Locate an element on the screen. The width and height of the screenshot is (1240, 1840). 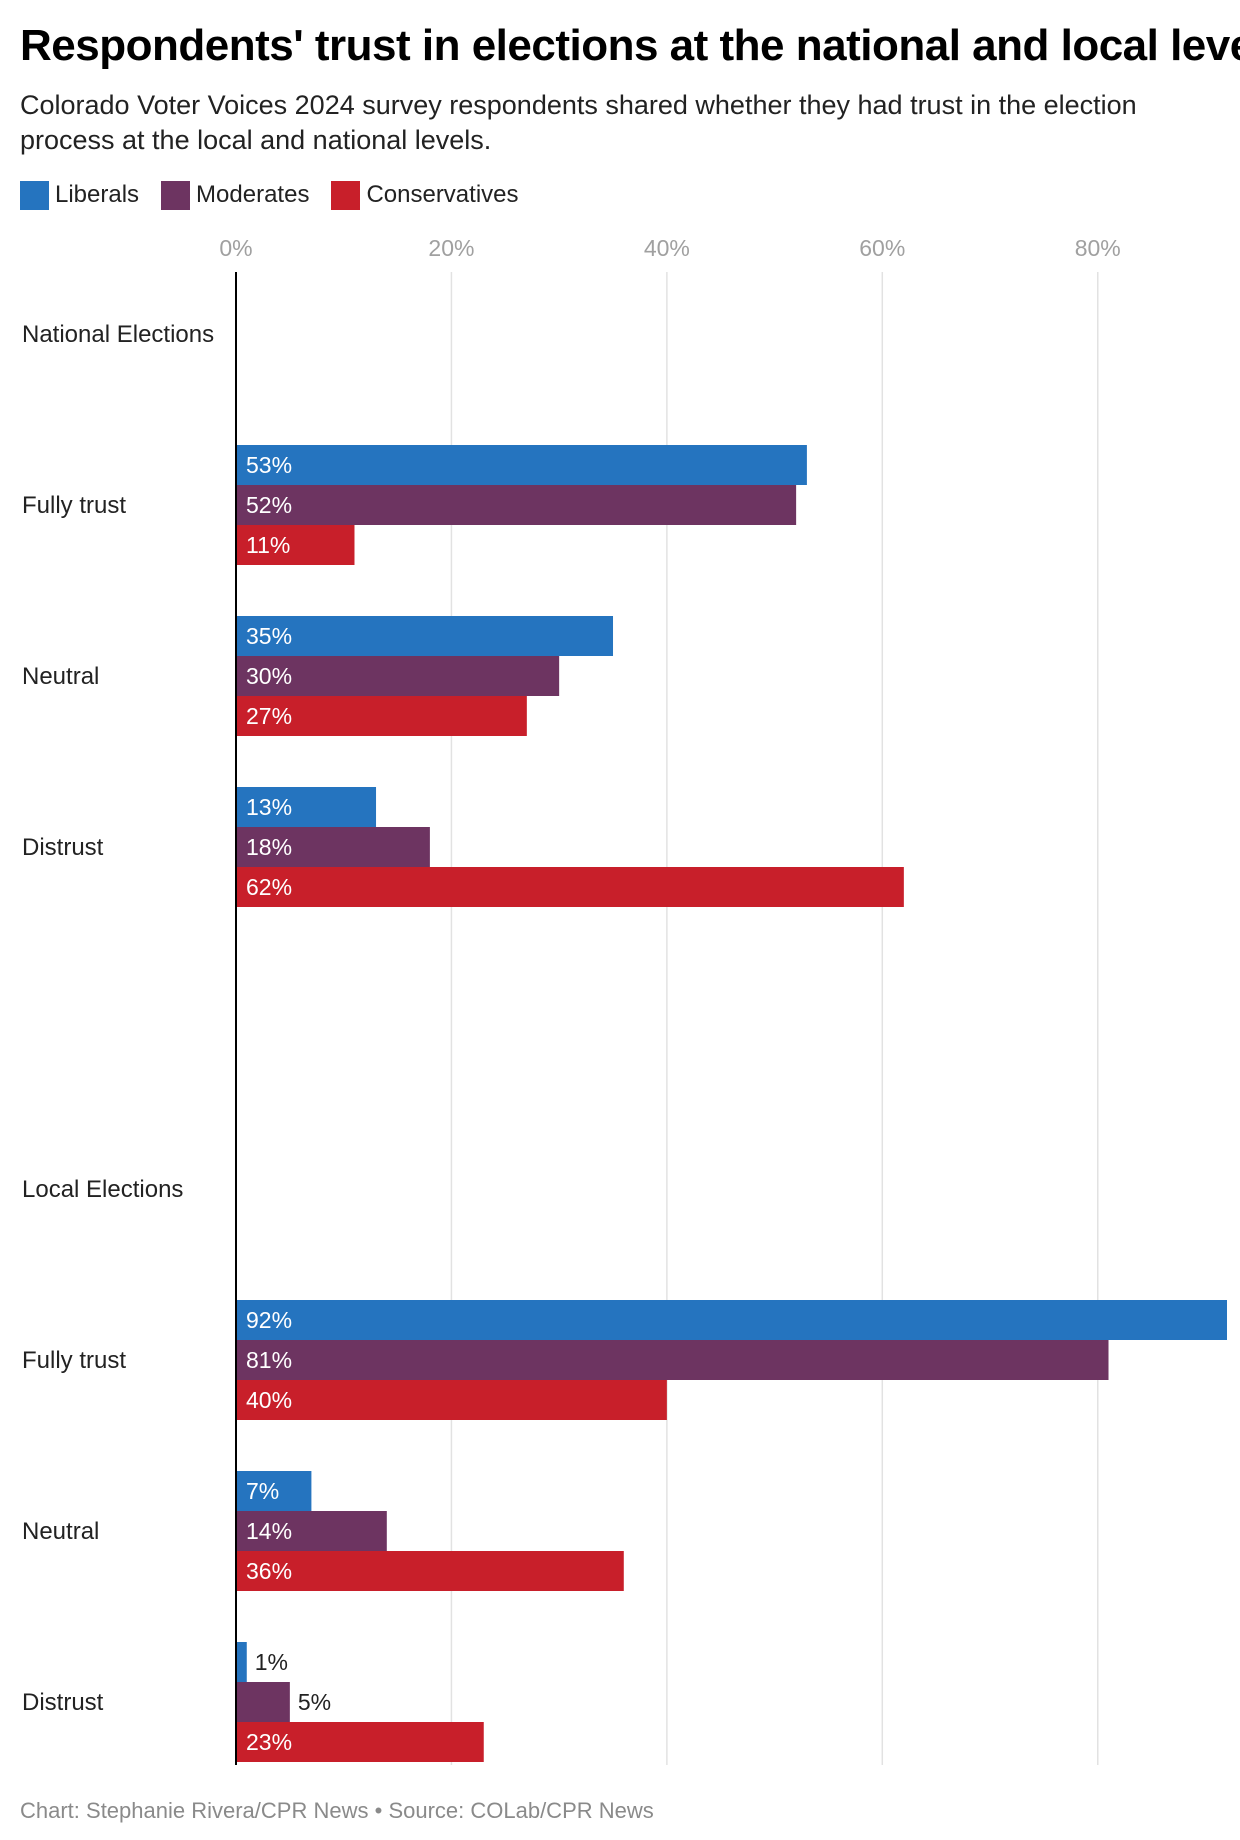
data-label-moderates: 30% is located at coordinates (269, 676).